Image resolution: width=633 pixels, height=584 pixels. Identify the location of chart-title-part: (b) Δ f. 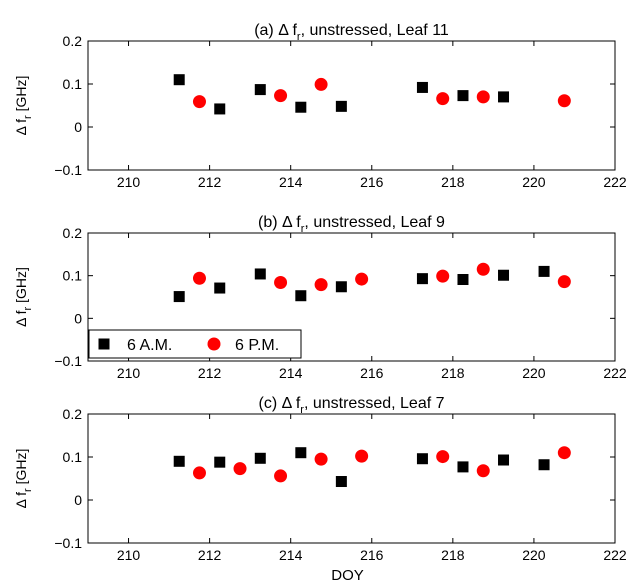
(279, 222).